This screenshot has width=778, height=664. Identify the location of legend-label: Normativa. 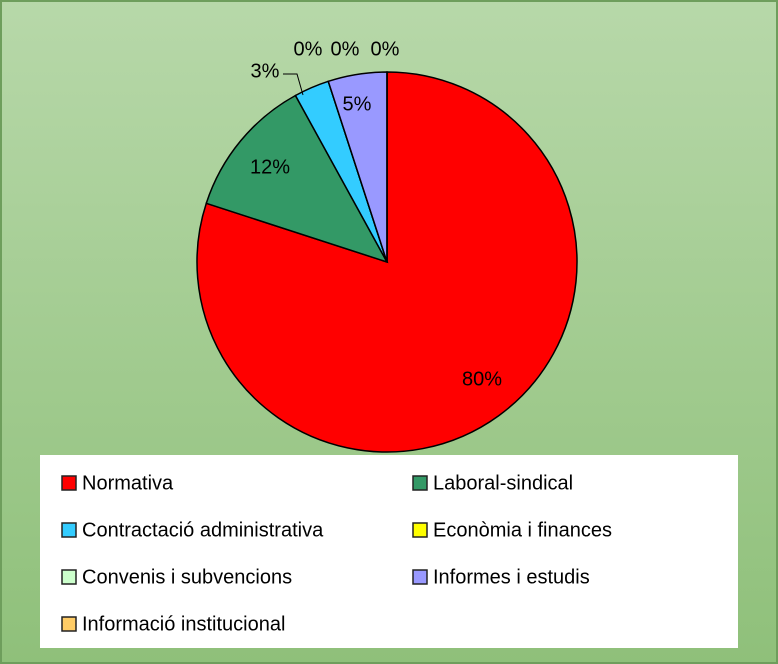
(128, 483).